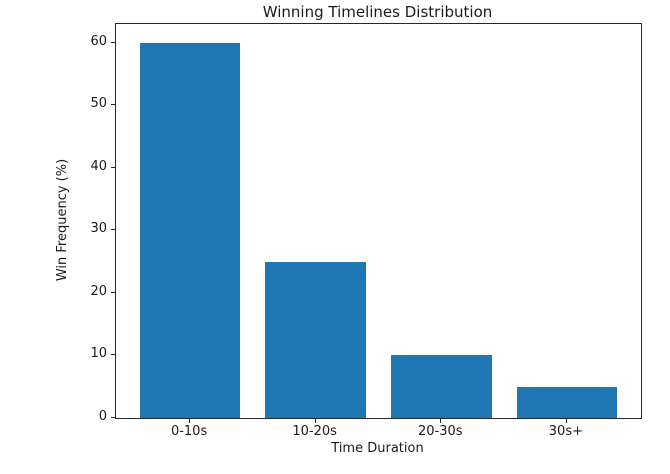  I want to click on x-axis-label: Time Duration, so click(377, 448).